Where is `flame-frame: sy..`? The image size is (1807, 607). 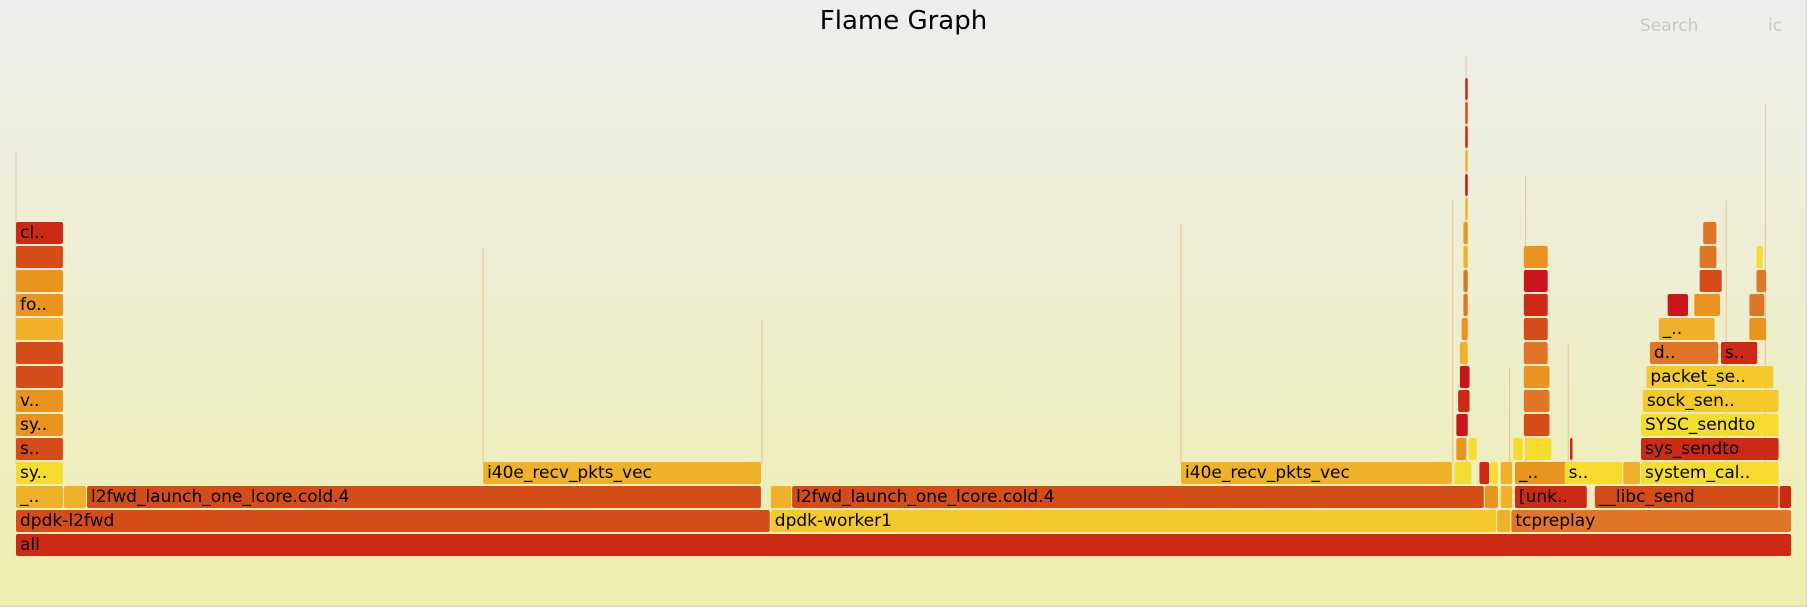 flame-frame: sy.. is located at coordinates (39, 425).